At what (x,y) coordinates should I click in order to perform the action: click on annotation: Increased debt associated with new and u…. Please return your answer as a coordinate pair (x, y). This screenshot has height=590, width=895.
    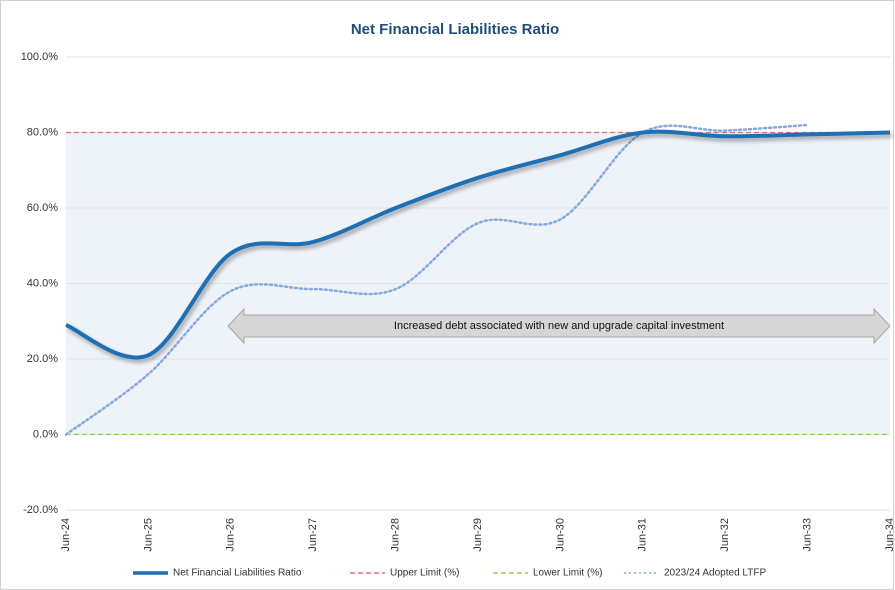
    Looking at the image, I should click on (559, 326).